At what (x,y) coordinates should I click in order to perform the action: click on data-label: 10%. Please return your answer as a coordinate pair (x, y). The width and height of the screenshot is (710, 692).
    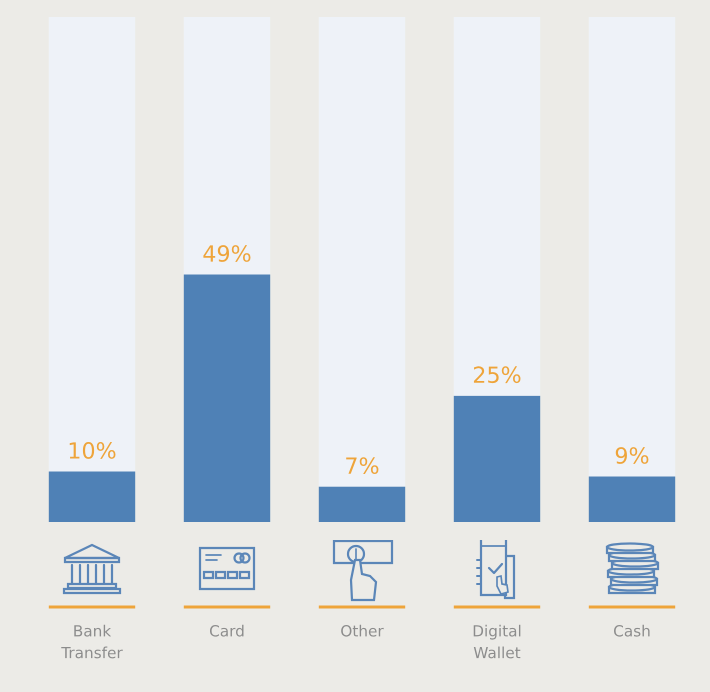
    Looking at the image, I should click on (93, 450).